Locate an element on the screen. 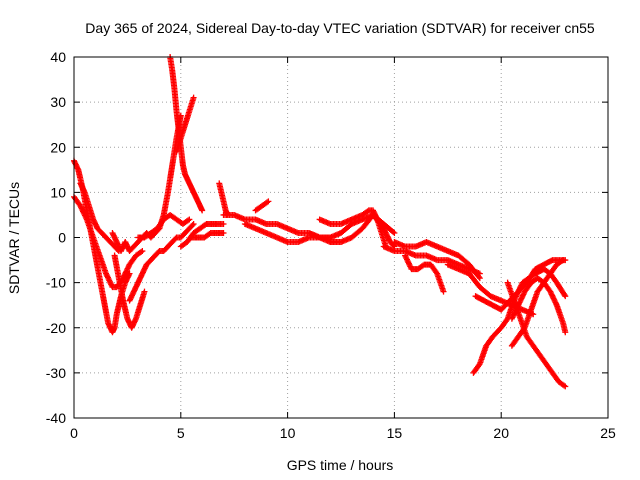  x-axis-label: GPS time / hours is located at coordinates (340, 465).